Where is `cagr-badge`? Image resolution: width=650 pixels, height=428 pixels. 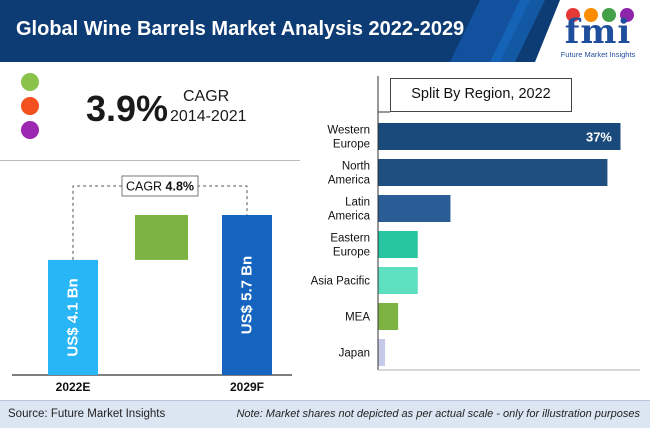 cagr-badge is located at coordinates (160, 186).